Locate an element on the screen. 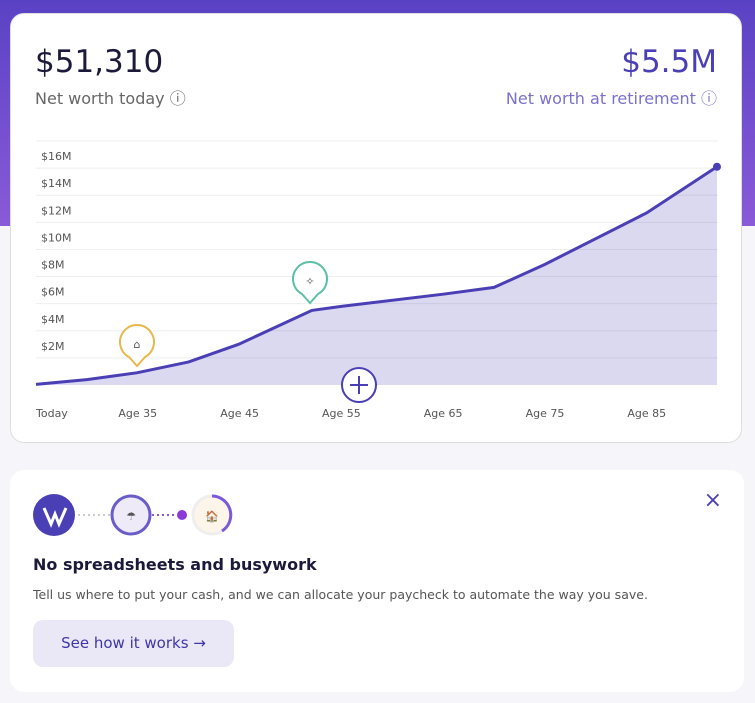 The width and height of the screenshot is (755, 703). x-tick-label: Age 85 is located at coordinates (646, 413).